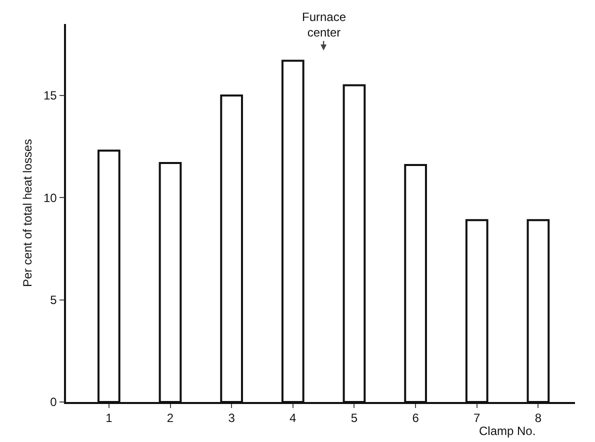  Describe the element at coordinates (232, 418) in the screenshot. I see `x-tick-label: 3` at that location.